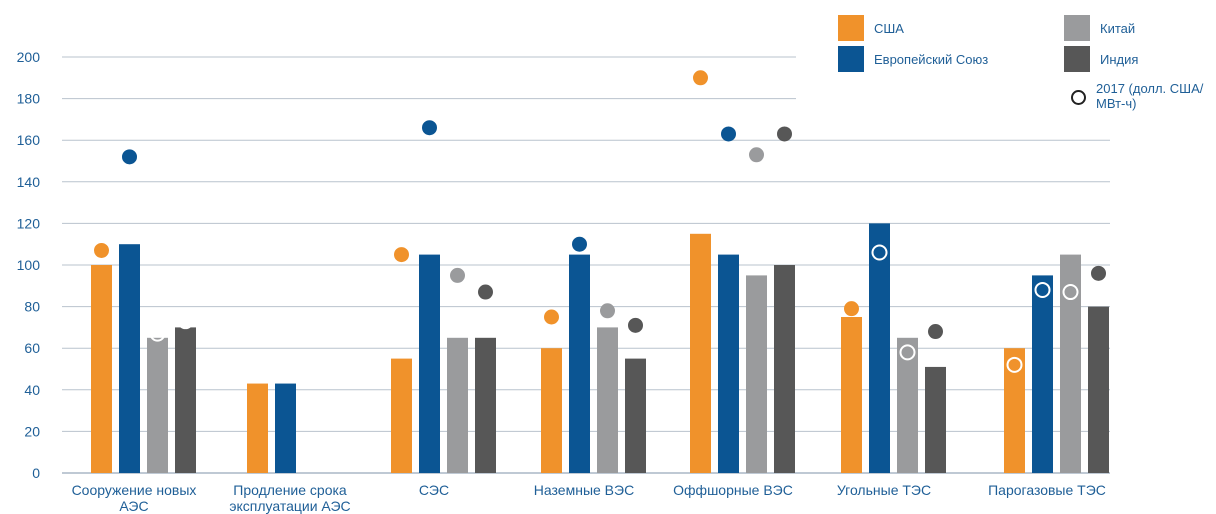  I want to click on legend-swatch-china, so click(1077, 28).